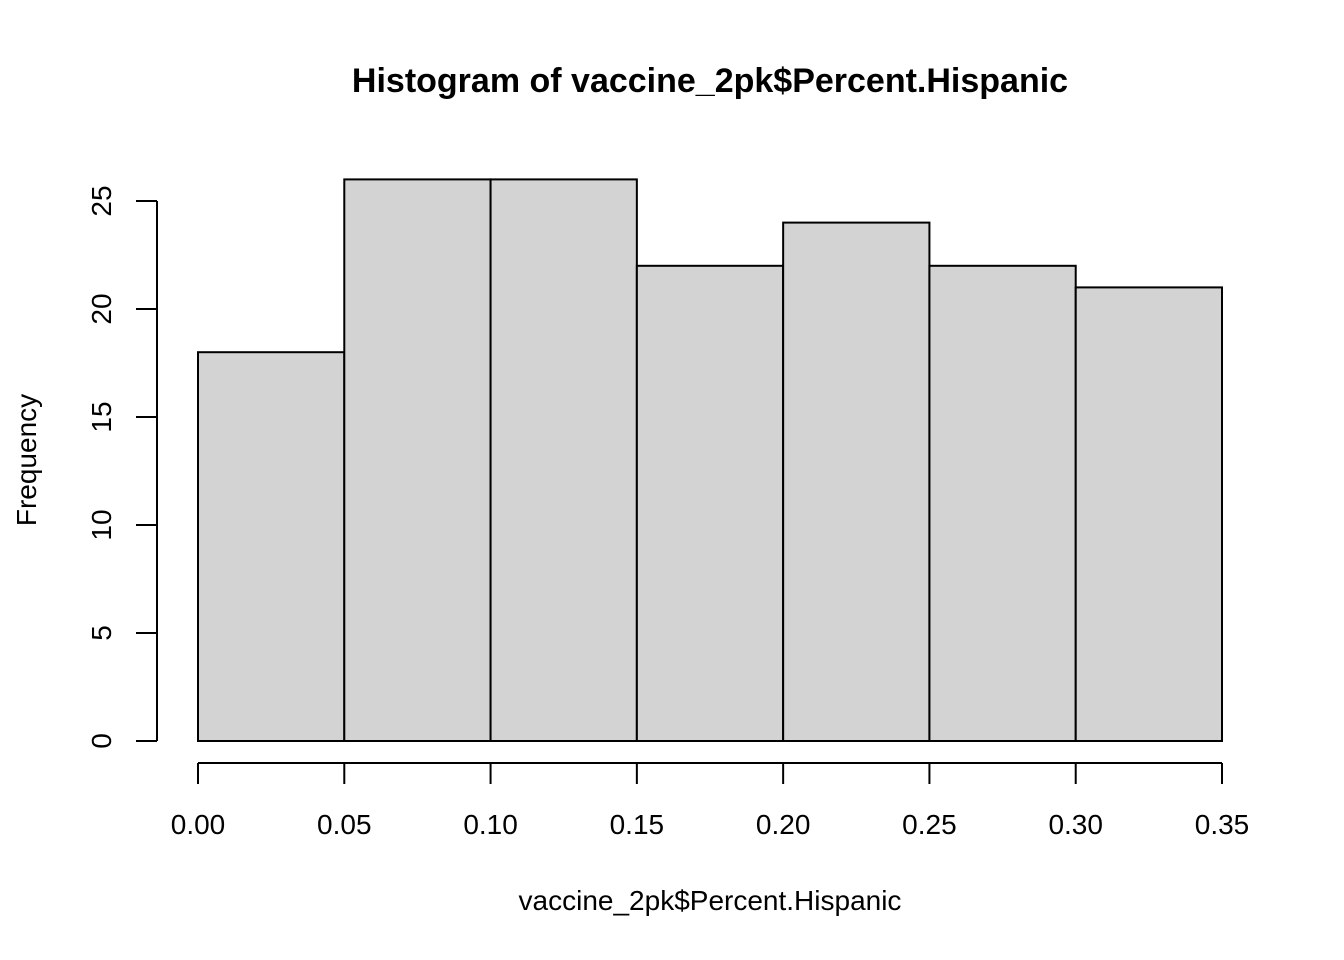 The height and width of the screenshot is (960, 1344). I want to click on y-tick-label-2: 10, so click(101, 524).